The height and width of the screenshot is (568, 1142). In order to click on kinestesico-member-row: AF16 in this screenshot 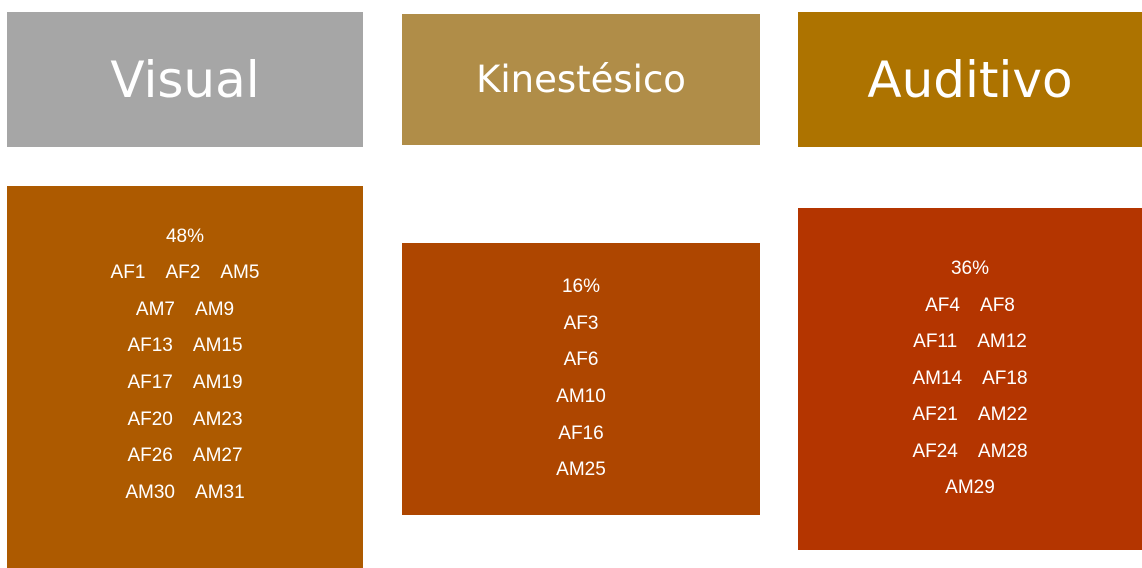, I will do `click(581, 433)`.